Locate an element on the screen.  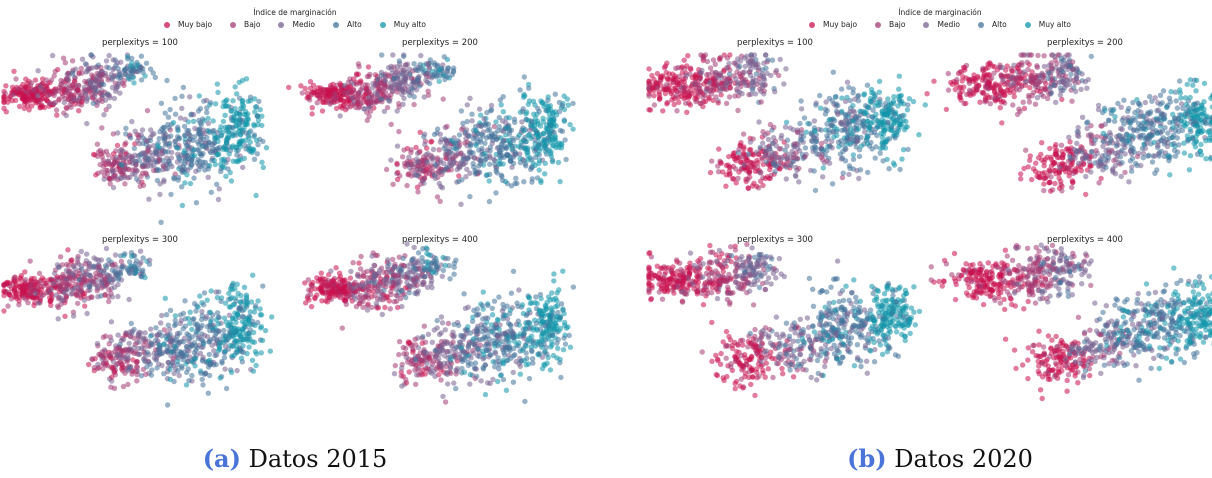
scatter-points is located at coordinates (431, 129).